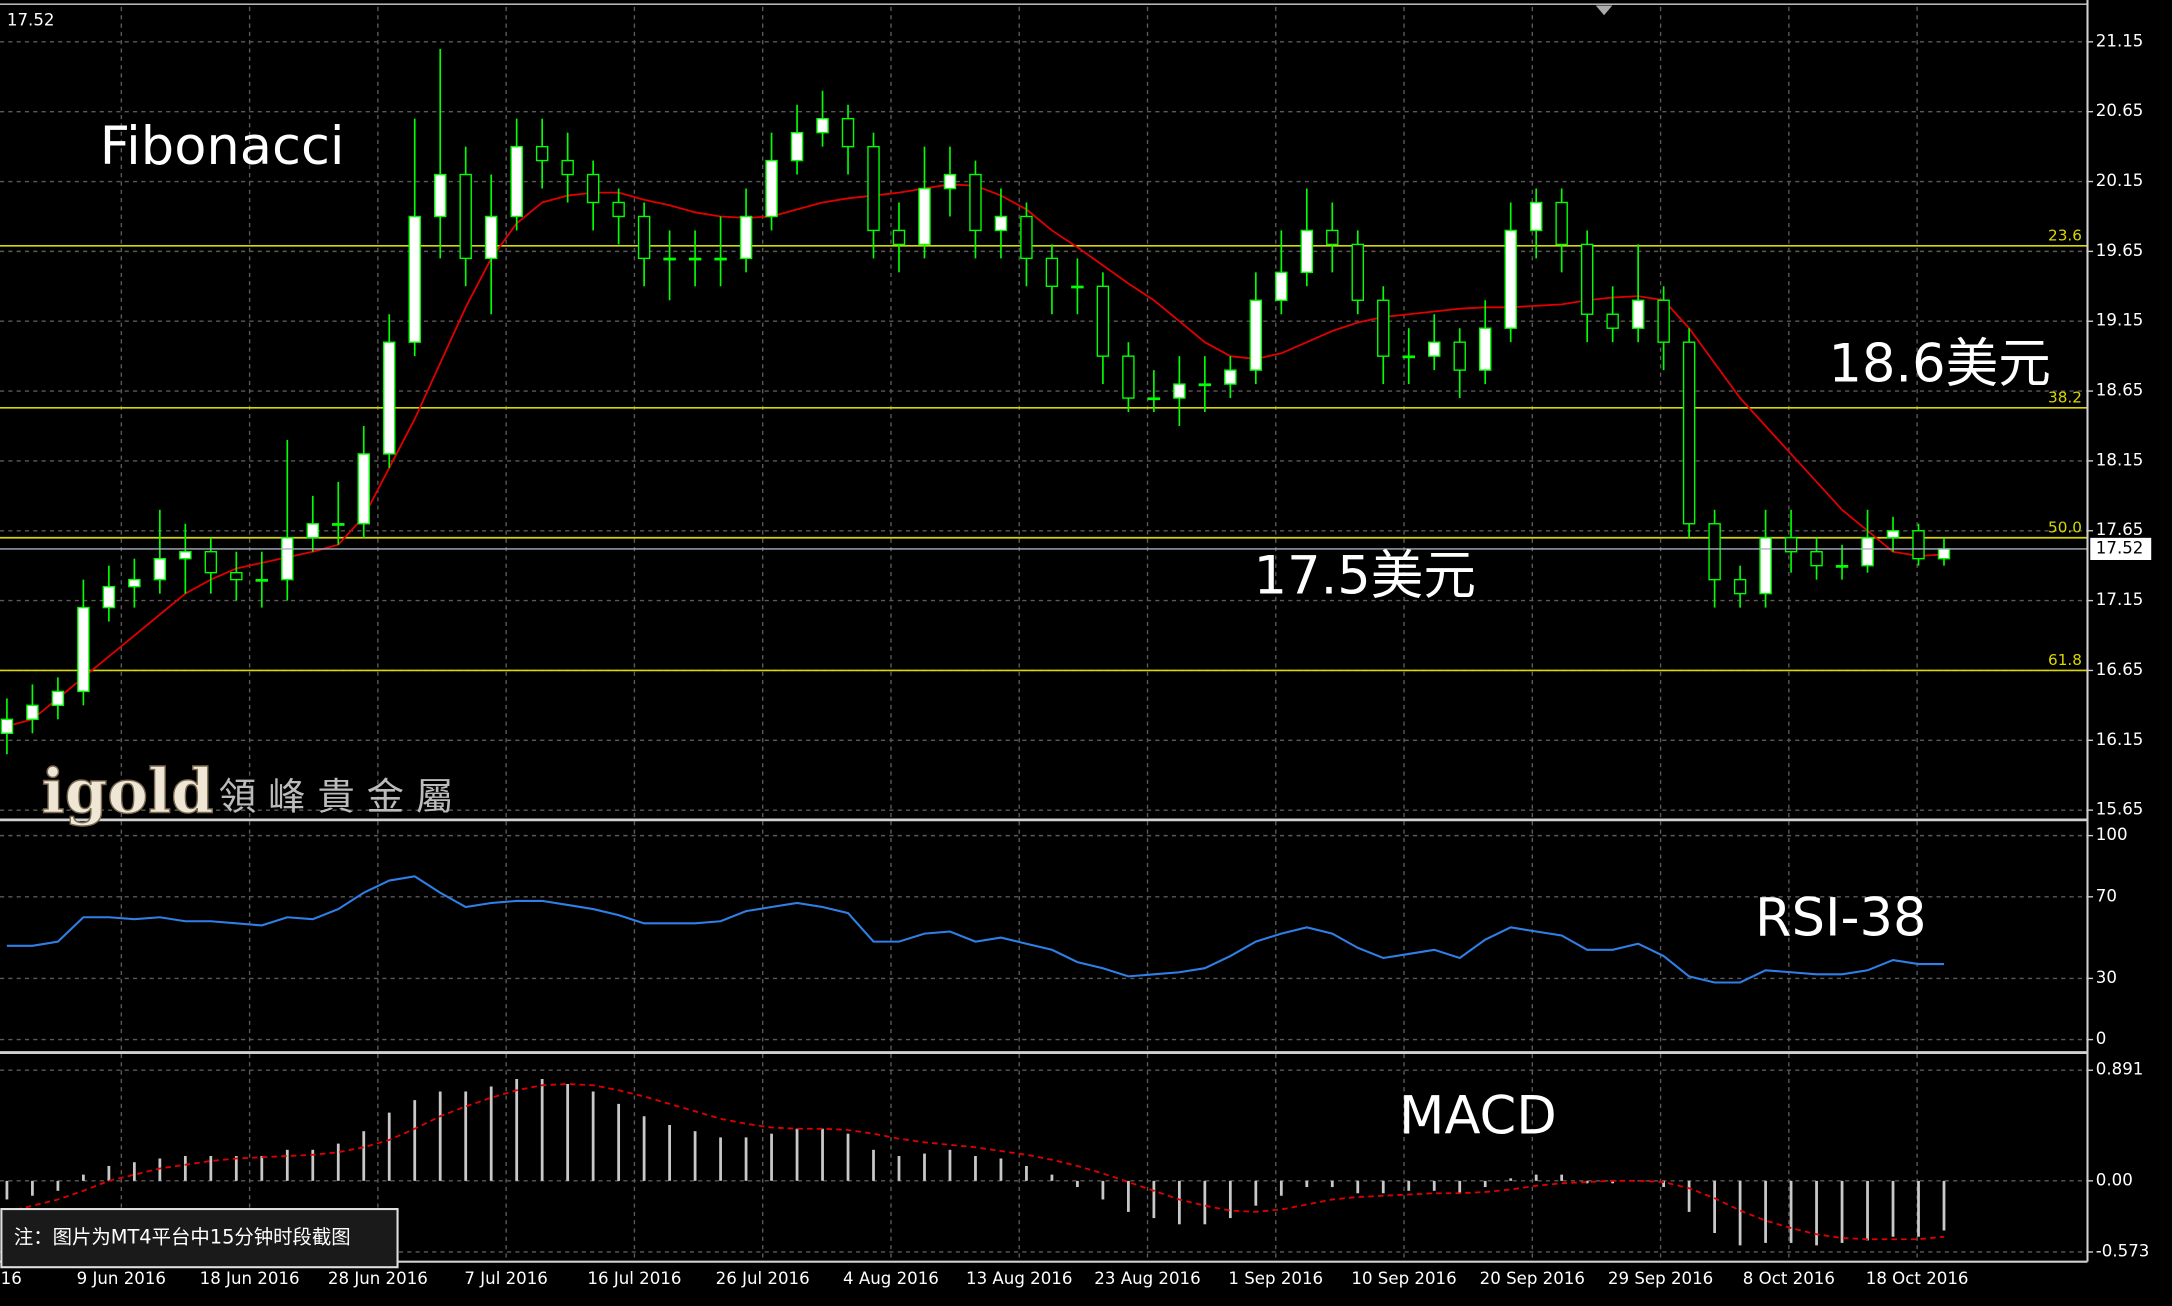 The height and width of the screenshot is (1306, 2172). I want to click on annotation: Fibonacci, so click(222, 146).